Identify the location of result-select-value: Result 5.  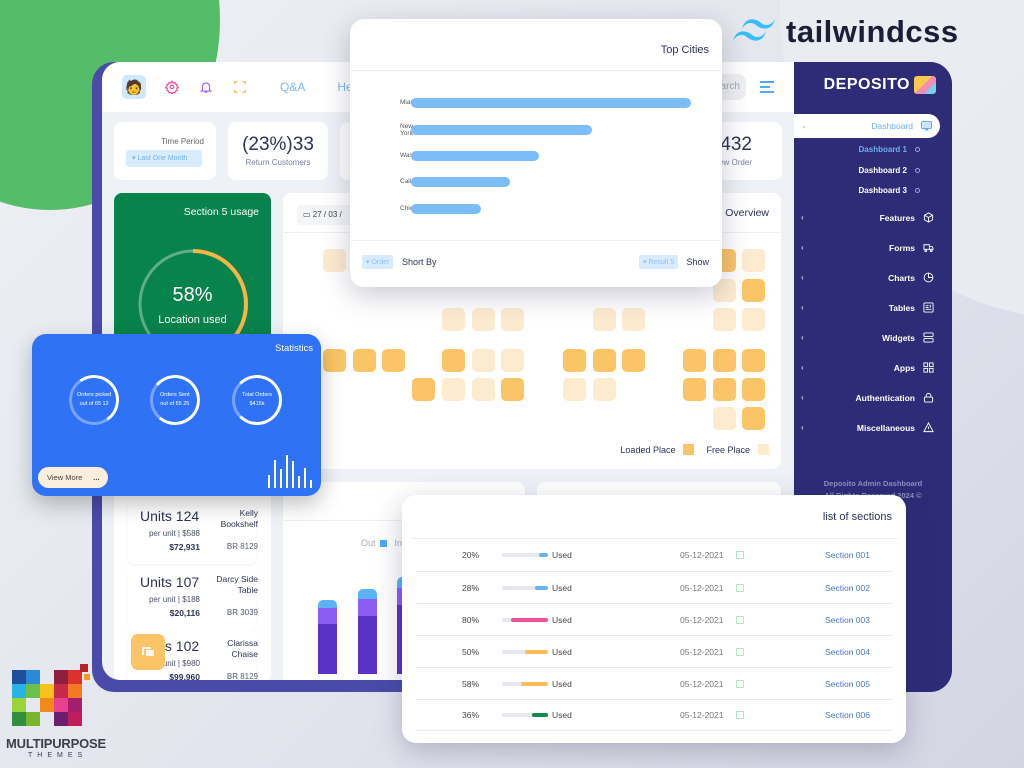
(661, 262).